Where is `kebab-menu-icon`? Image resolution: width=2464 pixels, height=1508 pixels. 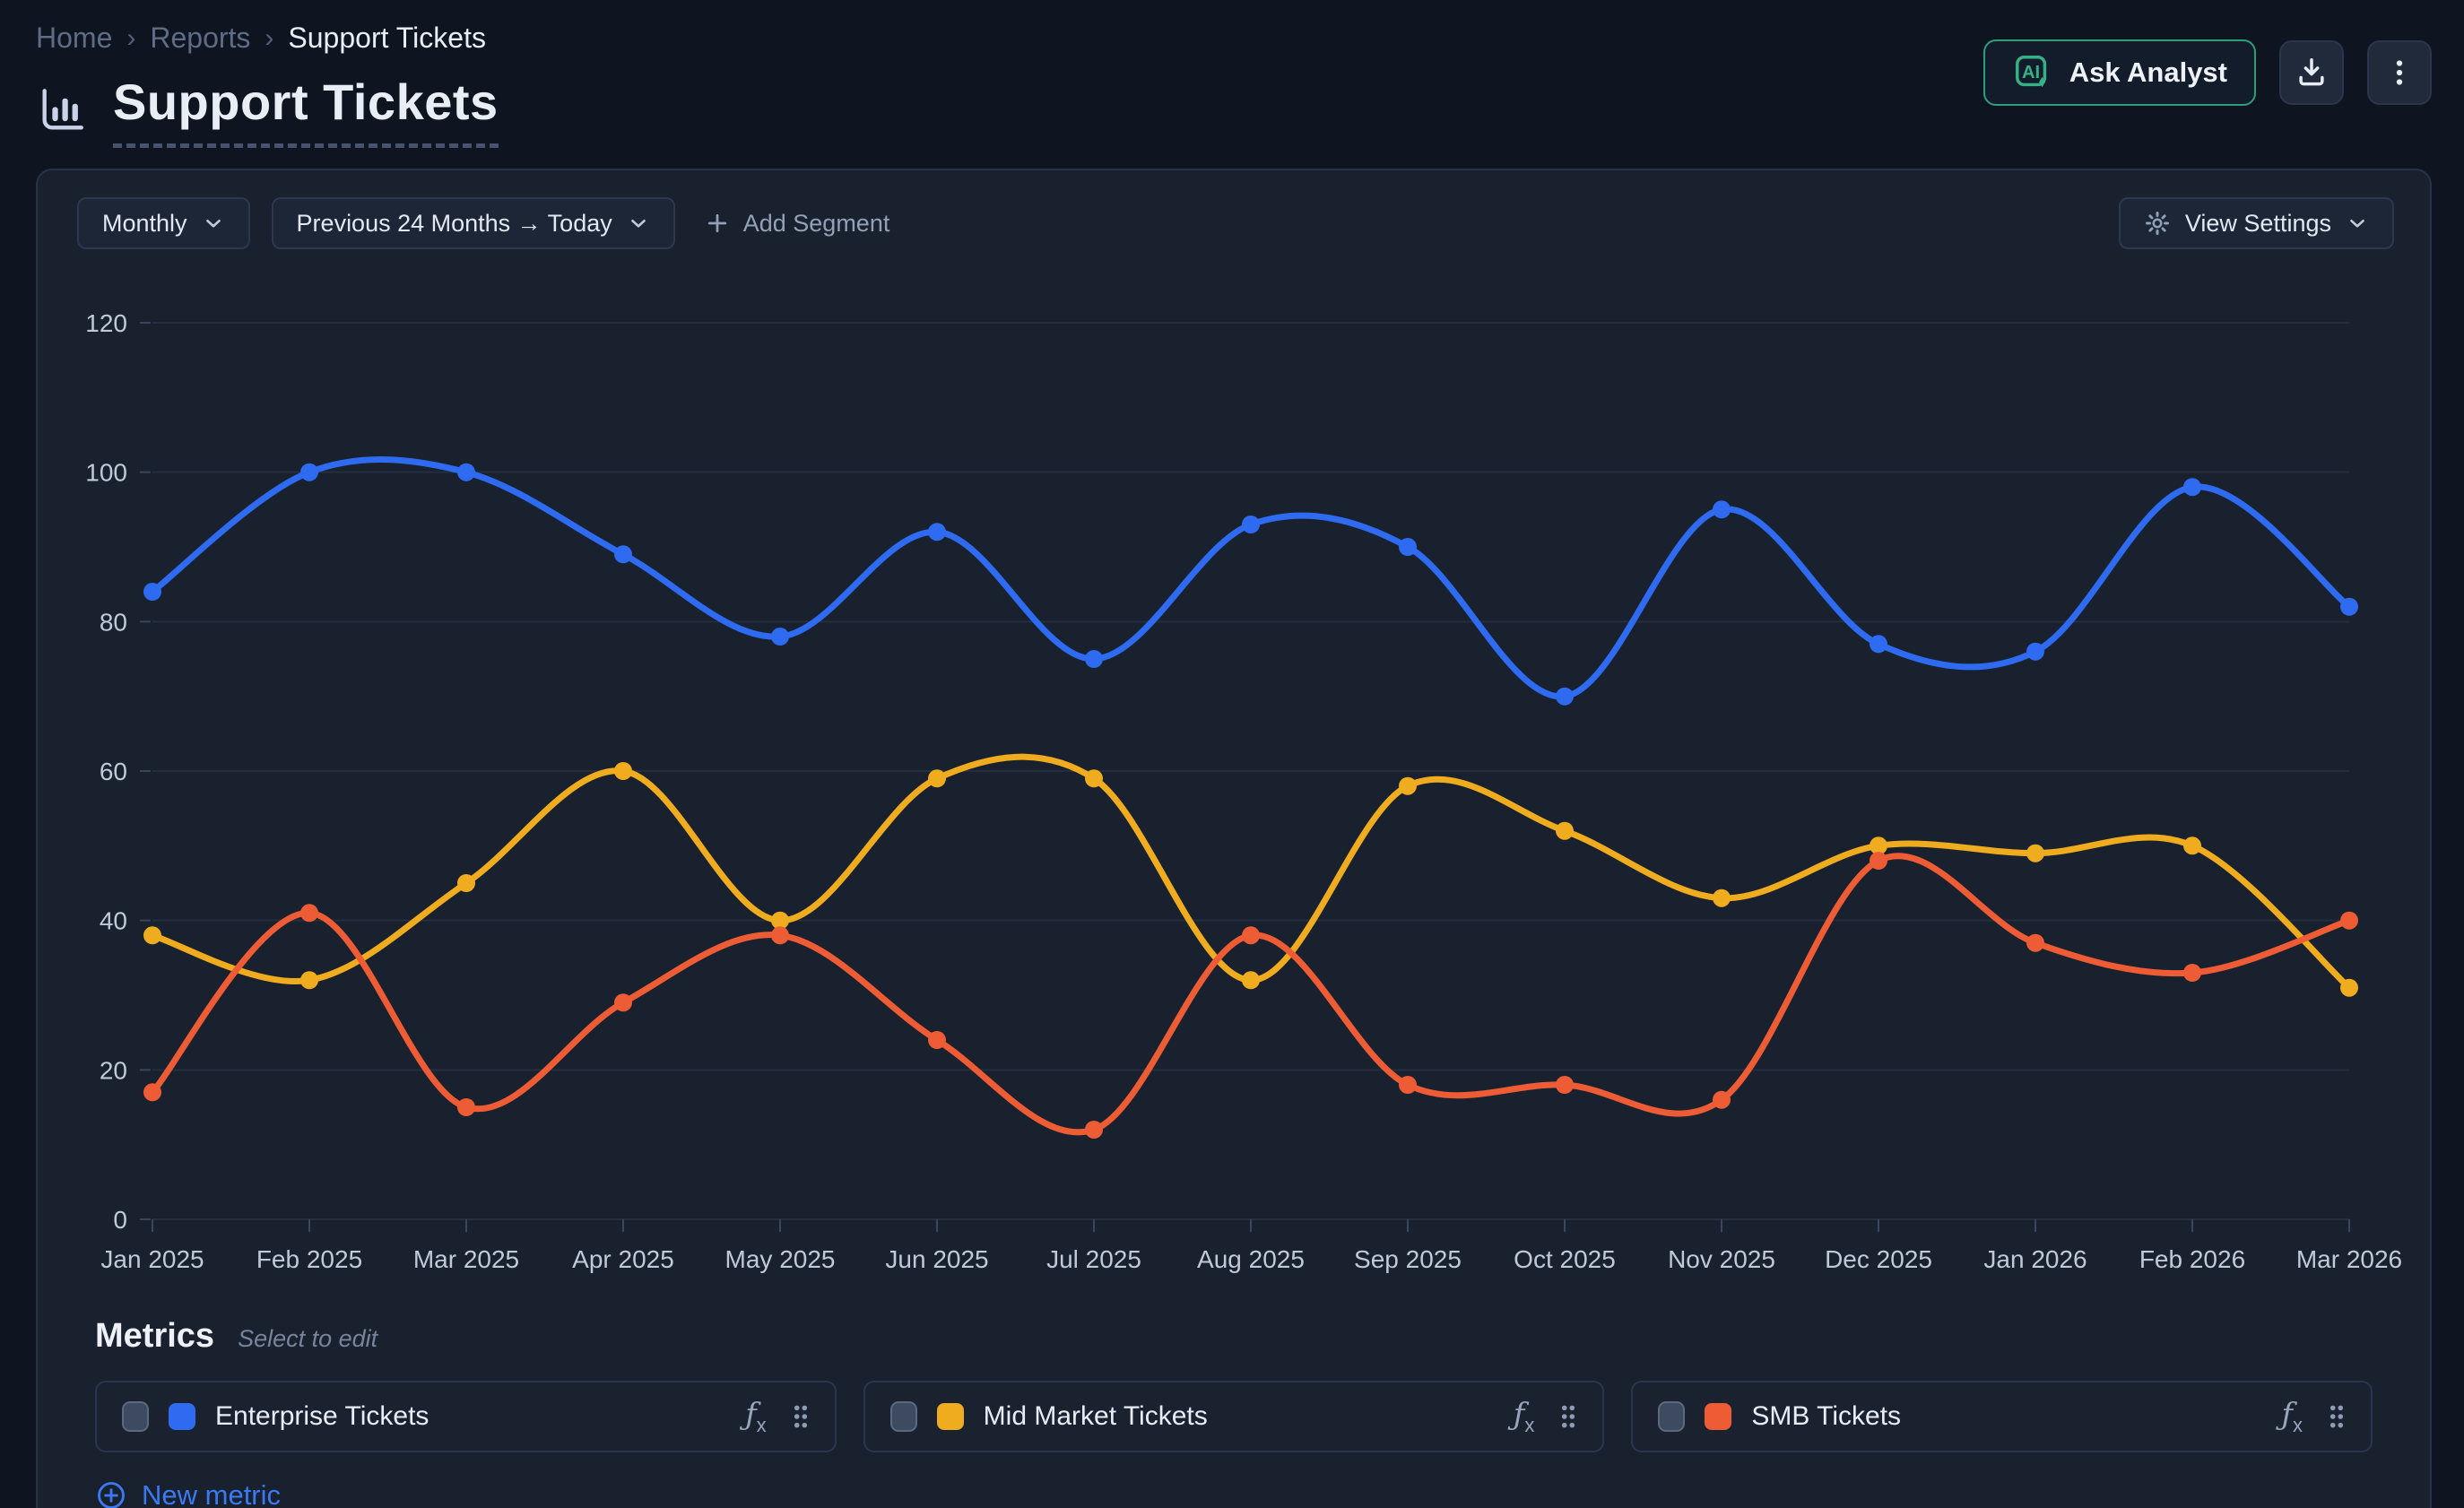 kebab-menu-icon is located at coordinates (2399, 72).